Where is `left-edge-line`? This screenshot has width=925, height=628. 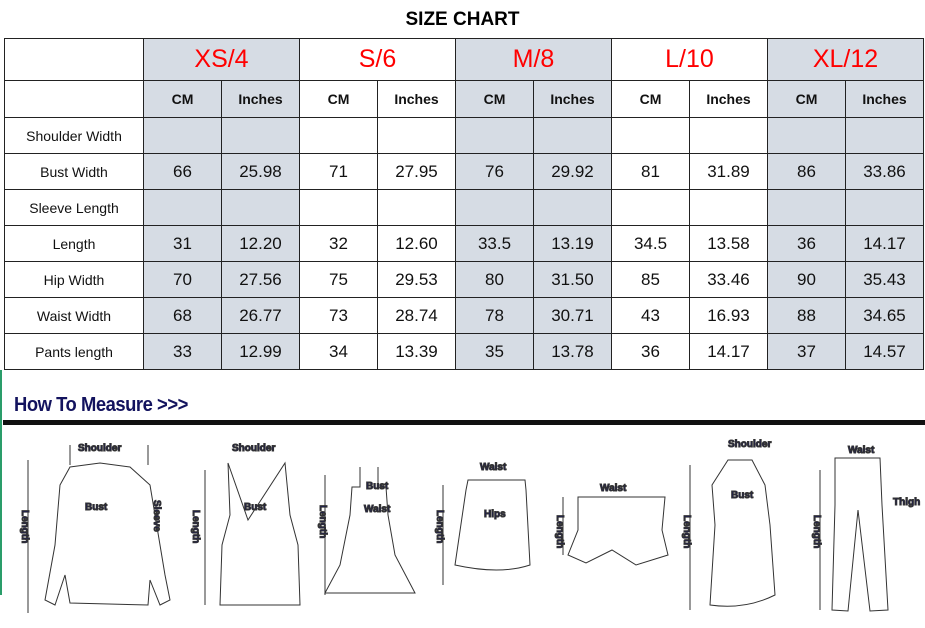
left-edge-line is located at coordinates (1, 482).